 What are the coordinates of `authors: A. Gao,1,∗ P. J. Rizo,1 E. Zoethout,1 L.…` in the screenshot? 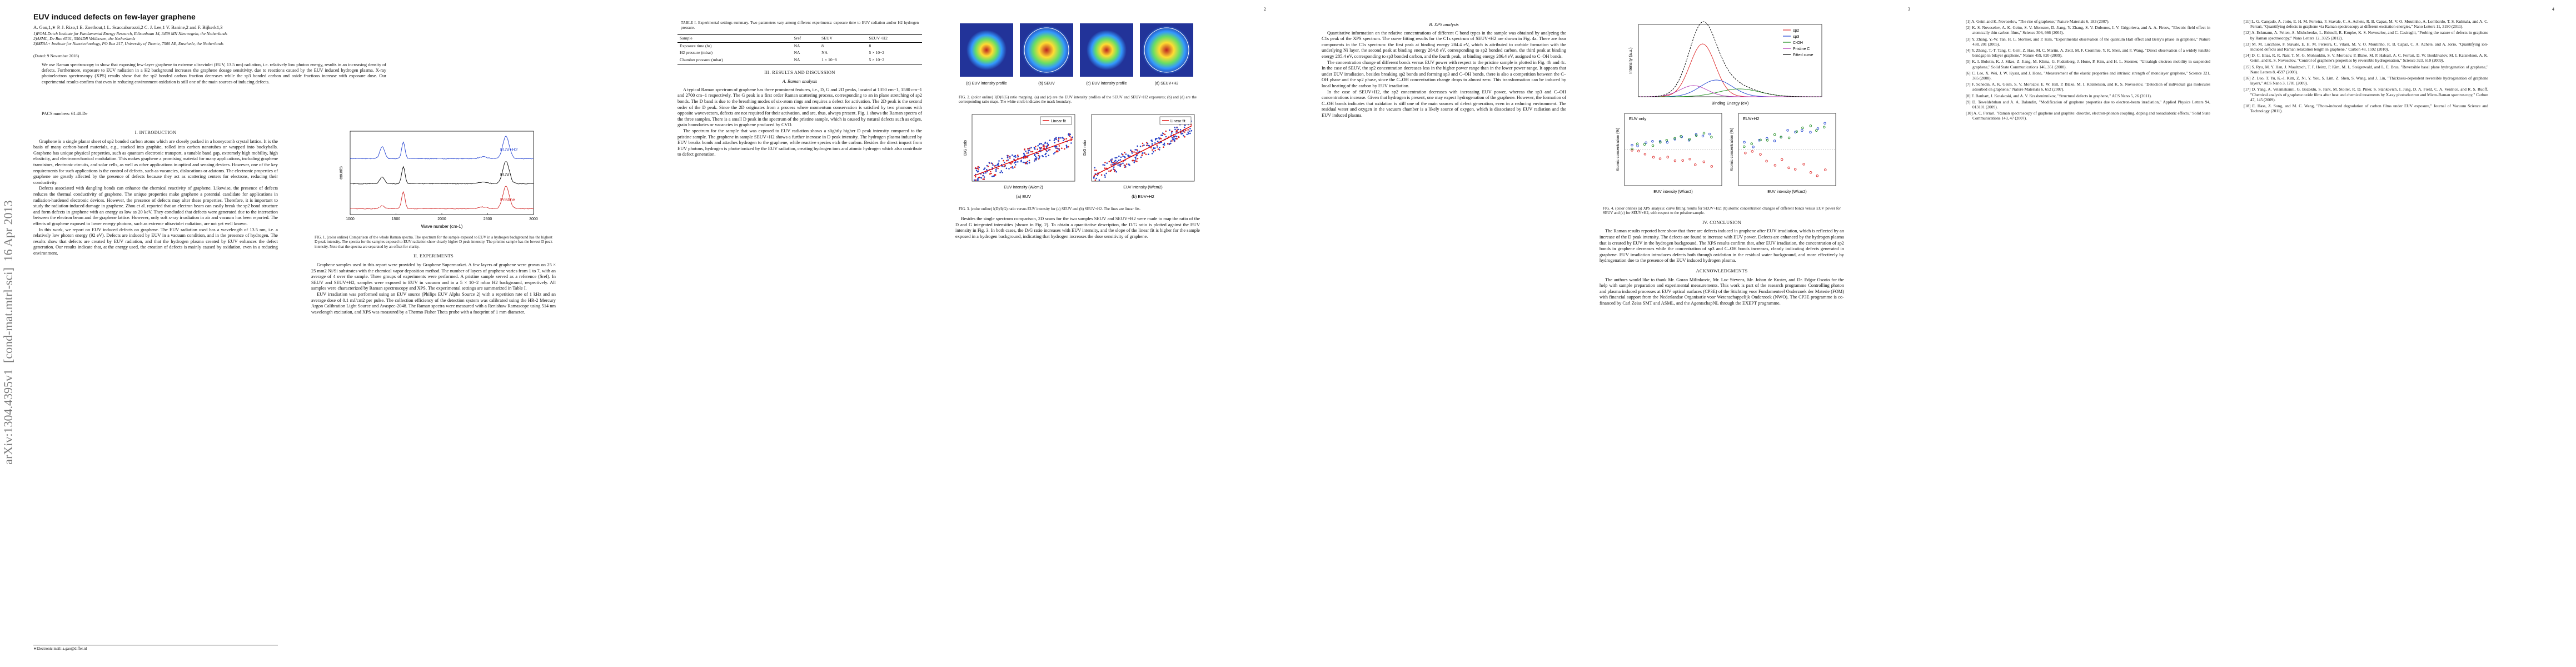 It's located at (128, 27).